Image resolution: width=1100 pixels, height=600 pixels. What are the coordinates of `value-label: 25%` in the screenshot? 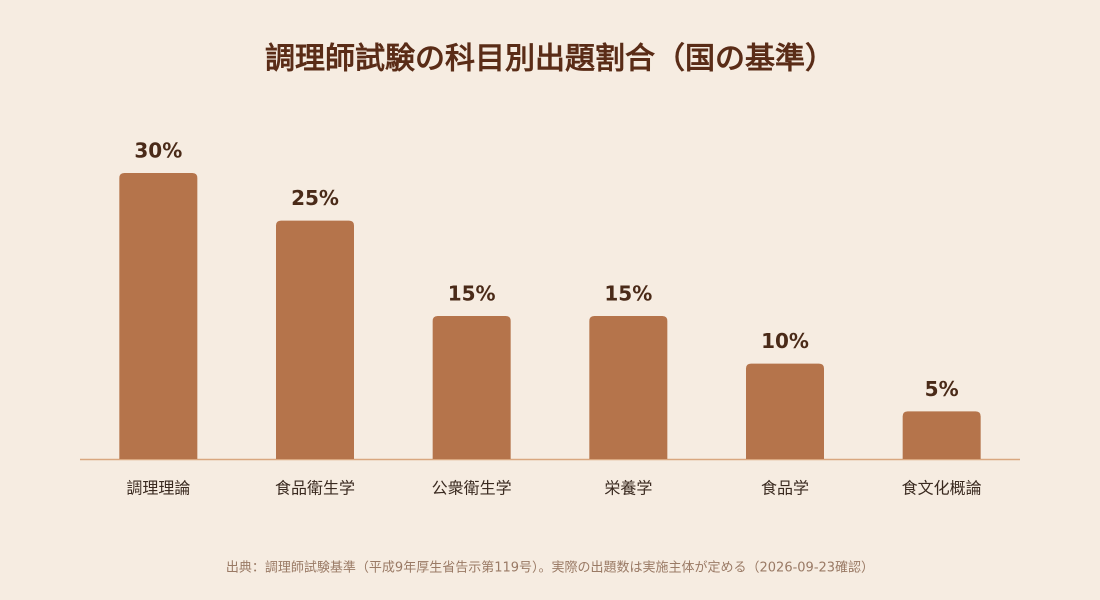 It's located at (315, 198).